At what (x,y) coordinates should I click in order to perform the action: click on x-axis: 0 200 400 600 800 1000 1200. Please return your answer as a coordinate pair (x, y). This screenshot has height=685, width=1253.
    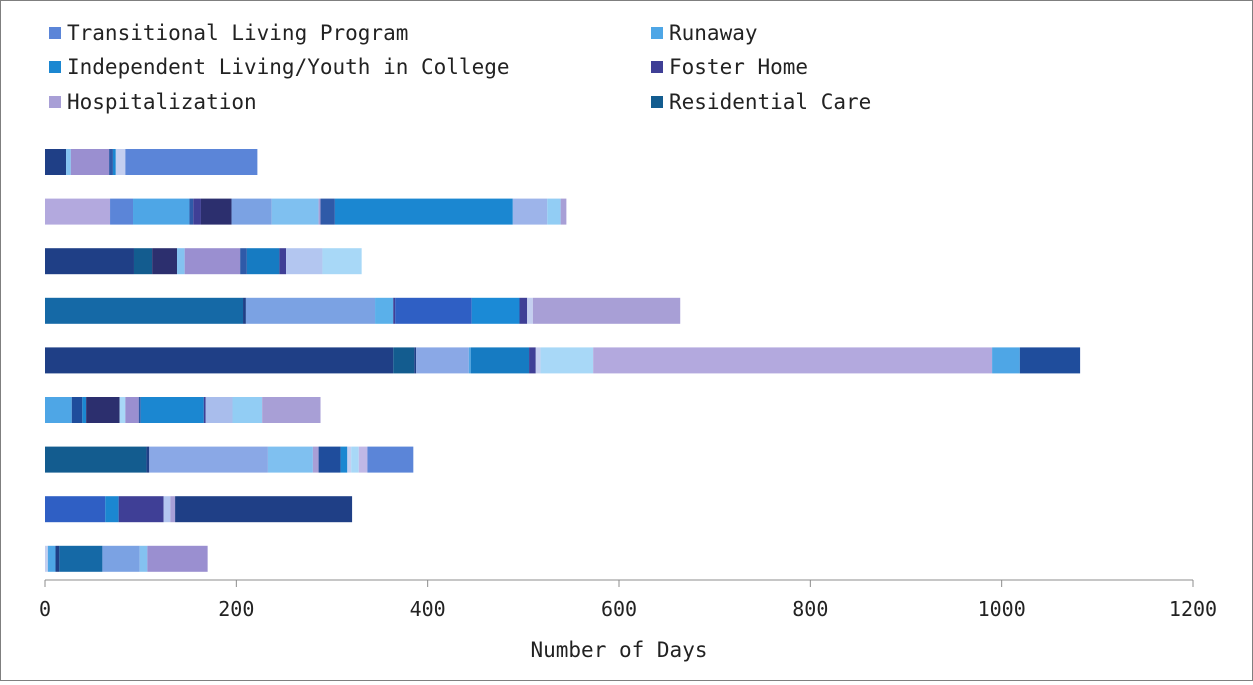
    Looking at the image, I should click on (628, 600).